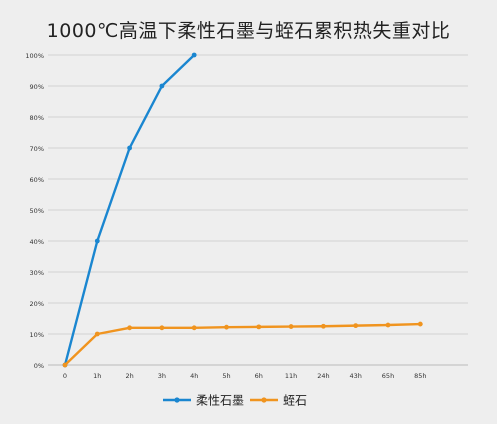  What do you see at coordinates (220, 401) in the screenshot?
I see `legend-label: 柔性石墨` at bounding box center [220, 401].